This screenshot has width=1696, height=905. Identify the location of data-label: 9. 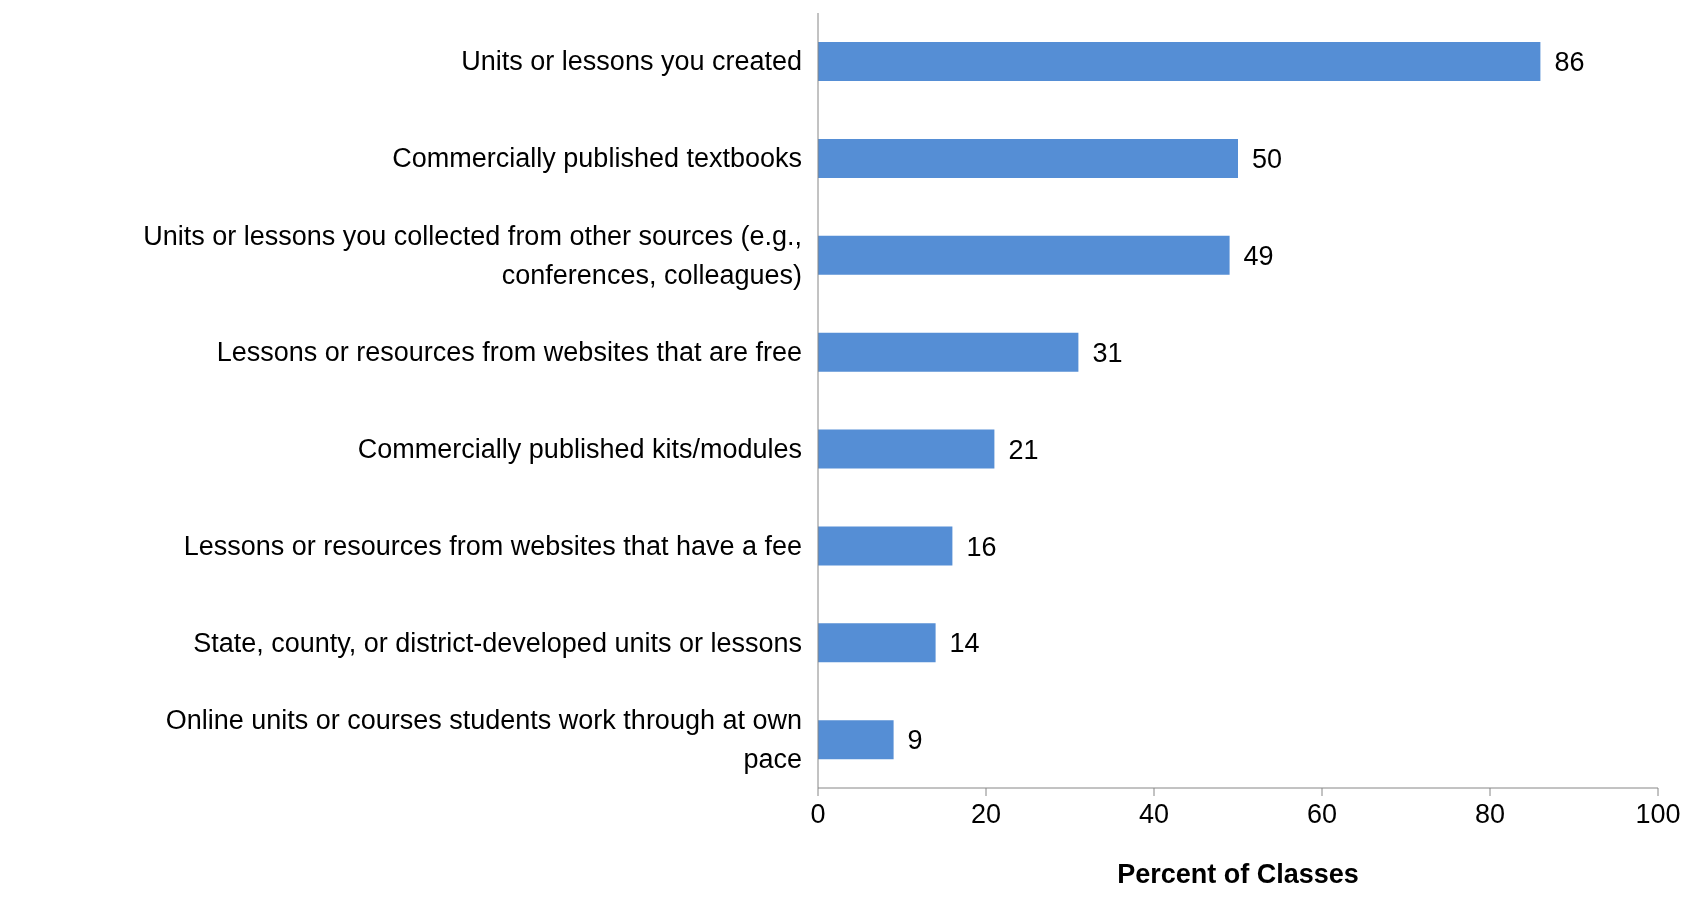
(915, 740).